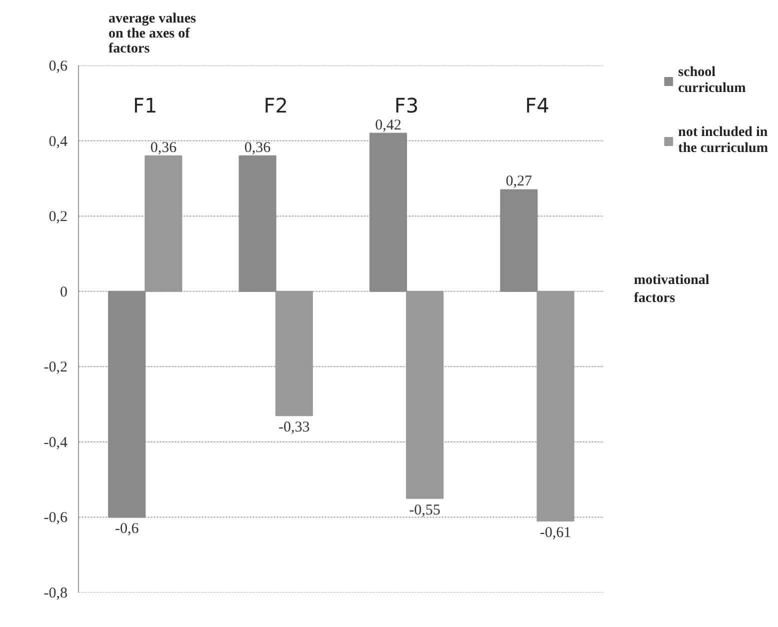 Image resolution: width=778 pixels, height=627 pixels. I want to click on x-tick-label: F1, so click(145, 106).